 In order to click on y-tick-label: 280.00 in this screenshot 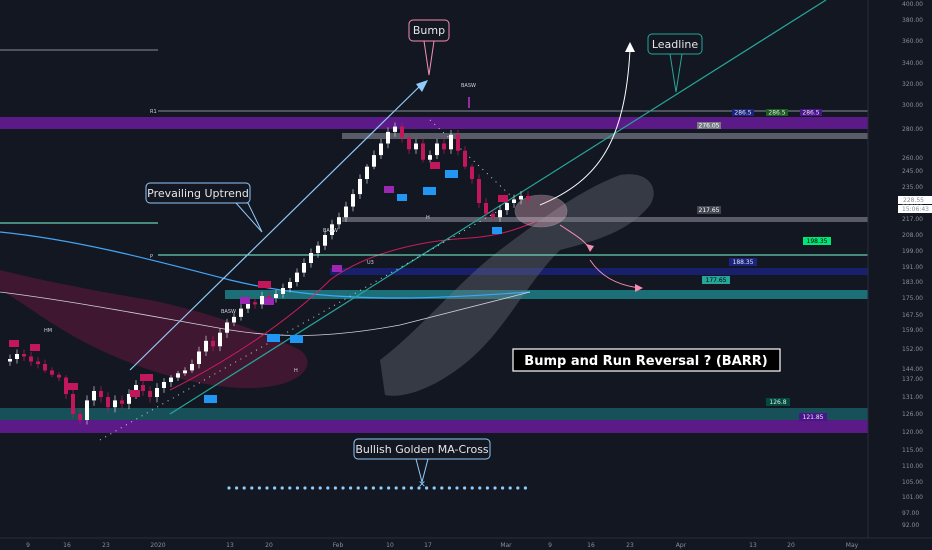, I will do `click(912, 129)`.